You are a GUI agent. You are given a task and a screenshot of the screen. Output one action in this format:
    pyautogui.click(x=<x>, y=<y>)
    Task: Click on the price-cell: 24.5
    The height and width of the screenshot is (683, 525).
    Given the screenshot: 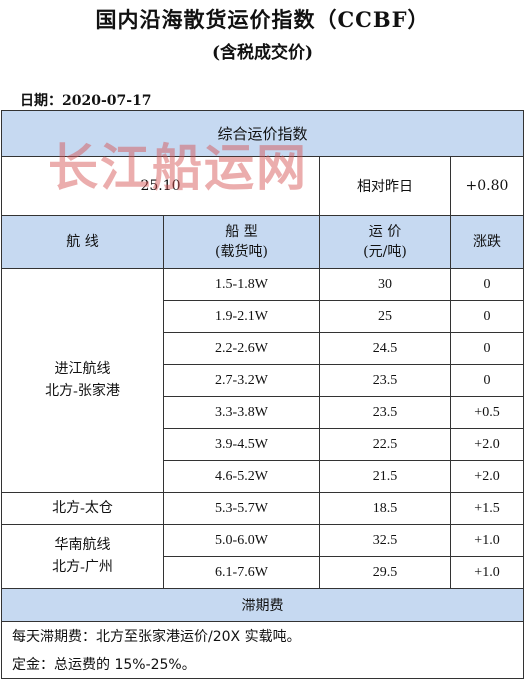 What is the action you would take?
    pyautogui.click(x=385, y=348)
    